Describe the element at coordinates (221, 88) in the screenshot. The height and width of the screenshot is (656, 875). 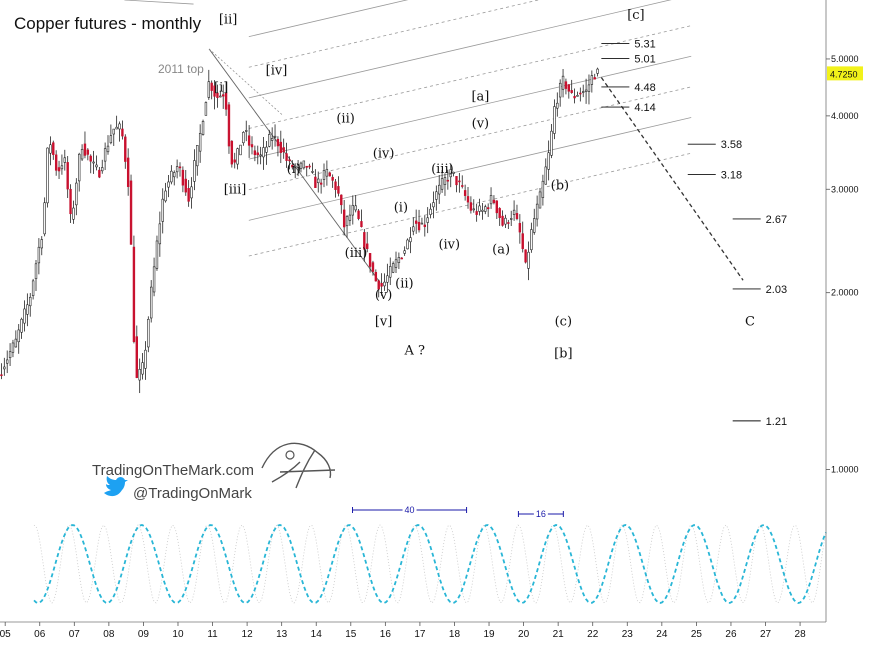
I see `wave-label: [i]` at that location.